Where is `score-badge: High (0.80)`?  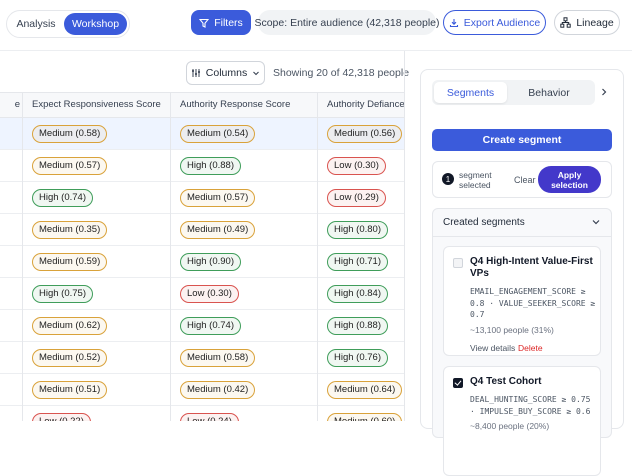
score-badge: High (0.80) is located at coordinates (357, 230).